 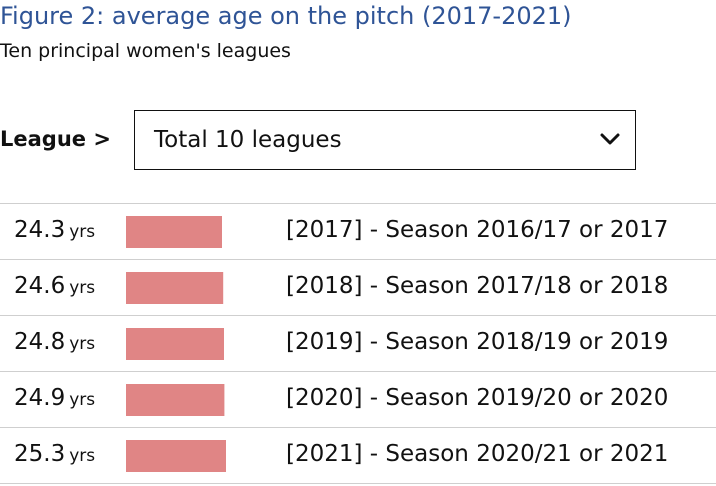 I want to click on table-row: 25.3 yrs [2021] - Season 2020/21 or 2021, so click(x=358, y=456).